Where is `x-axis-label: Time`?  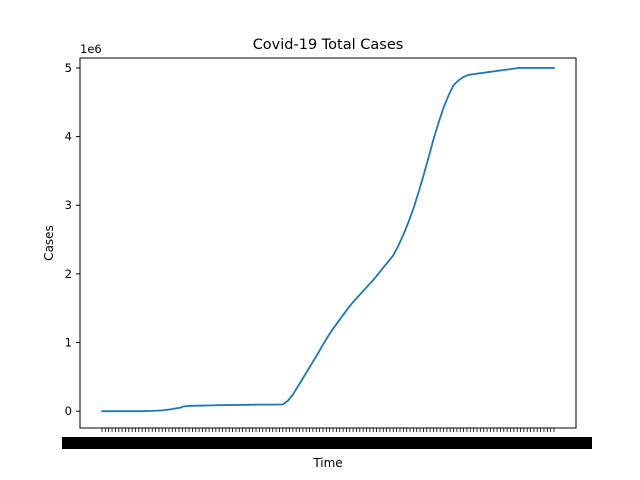 x-axis-label: Time is located at coordinates (327, 463).